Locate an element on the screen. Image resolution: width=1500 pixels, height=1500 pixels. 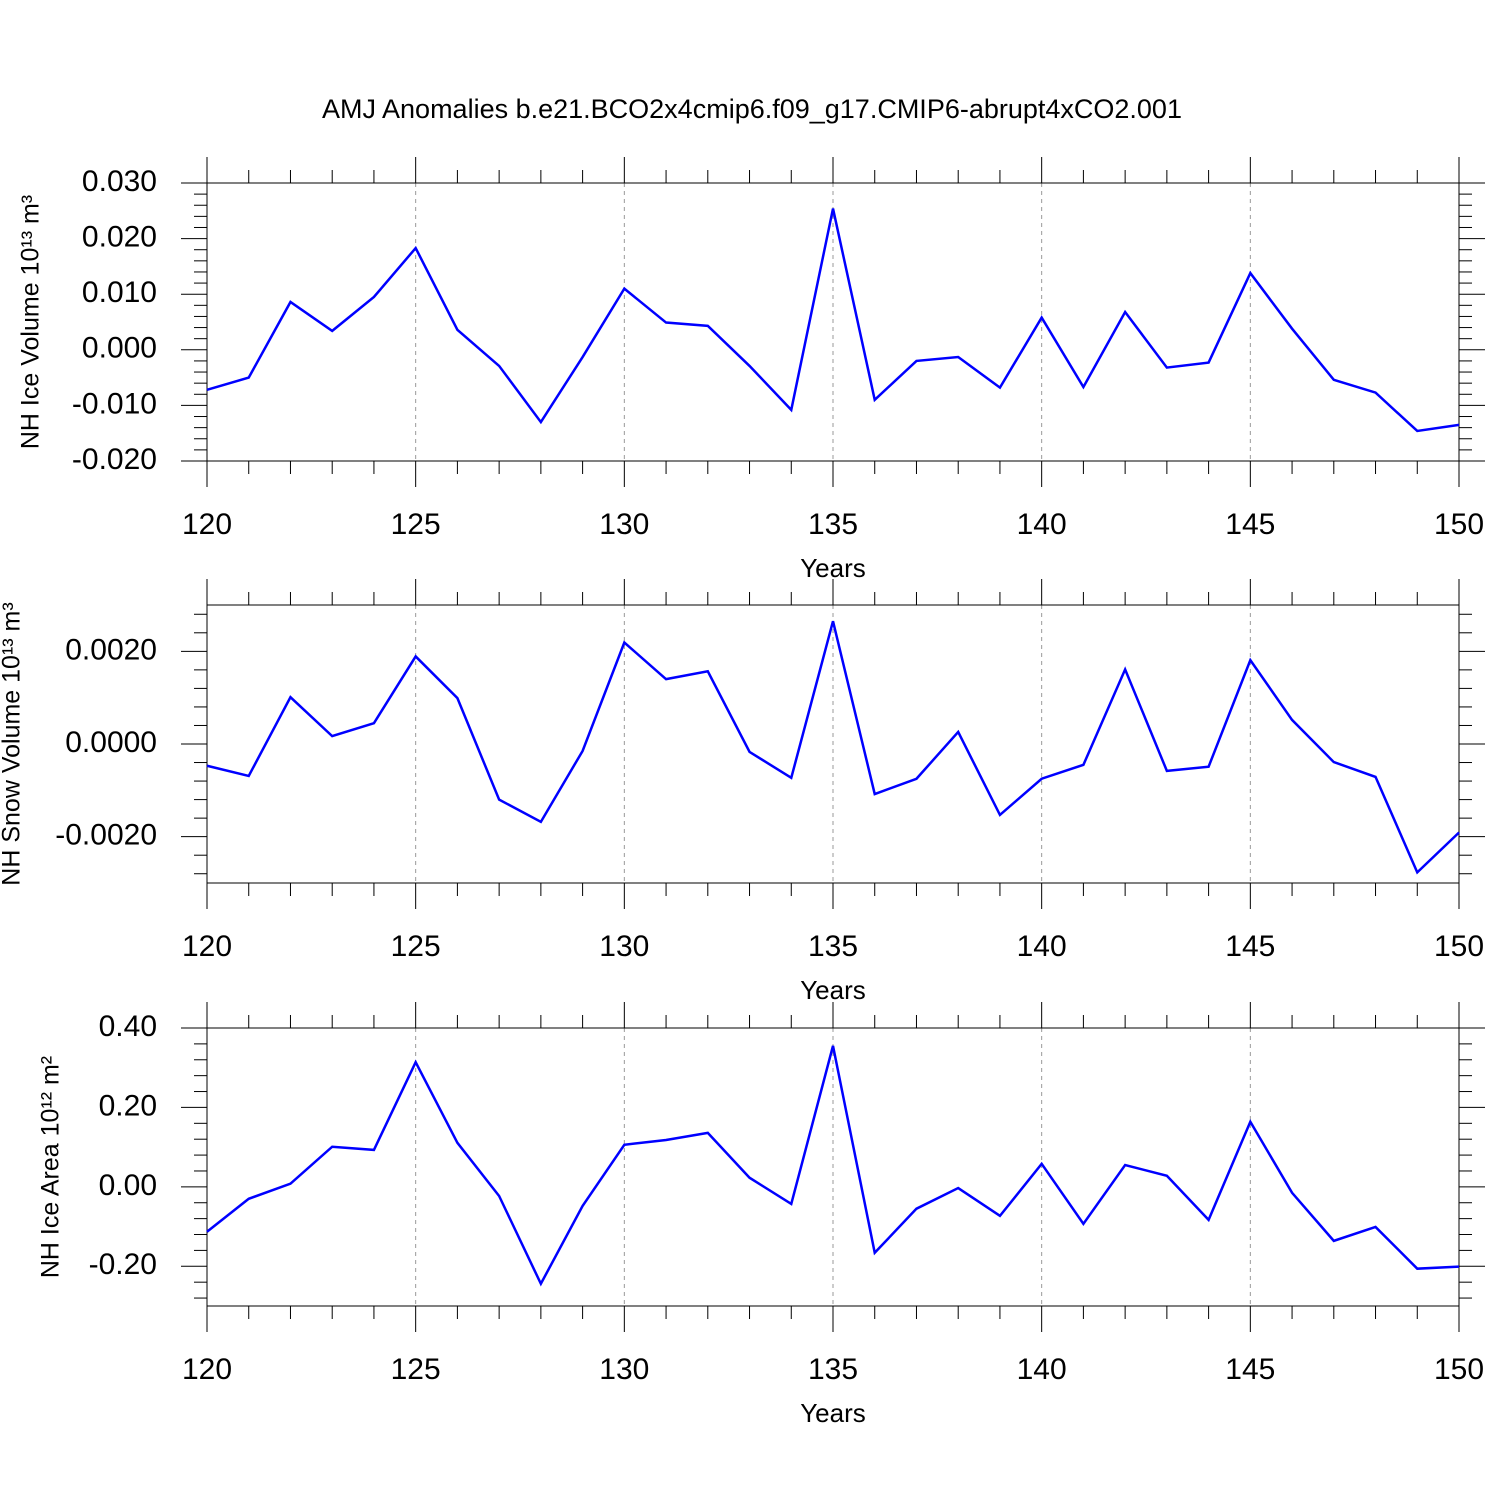
y-tick-label: 0.00 is located at coordinates (128, 1185).